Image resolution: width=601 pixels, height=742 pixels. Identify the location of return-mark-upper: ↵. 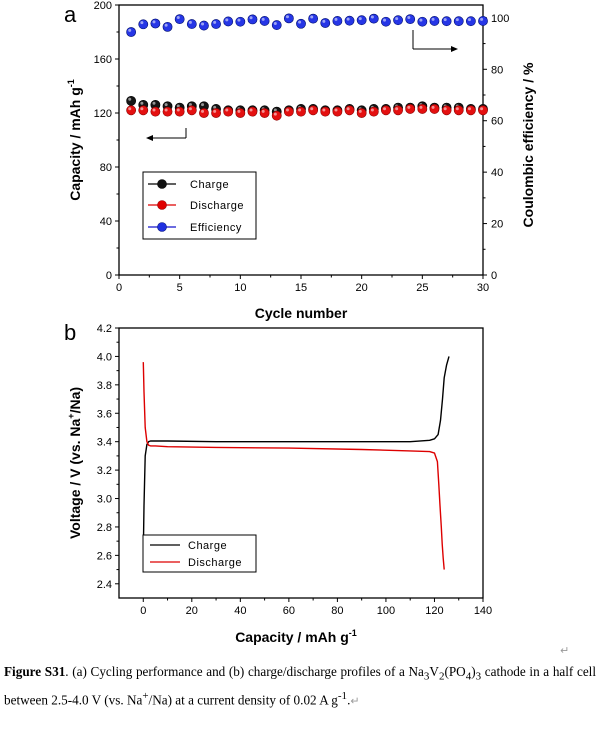
(564, 650).